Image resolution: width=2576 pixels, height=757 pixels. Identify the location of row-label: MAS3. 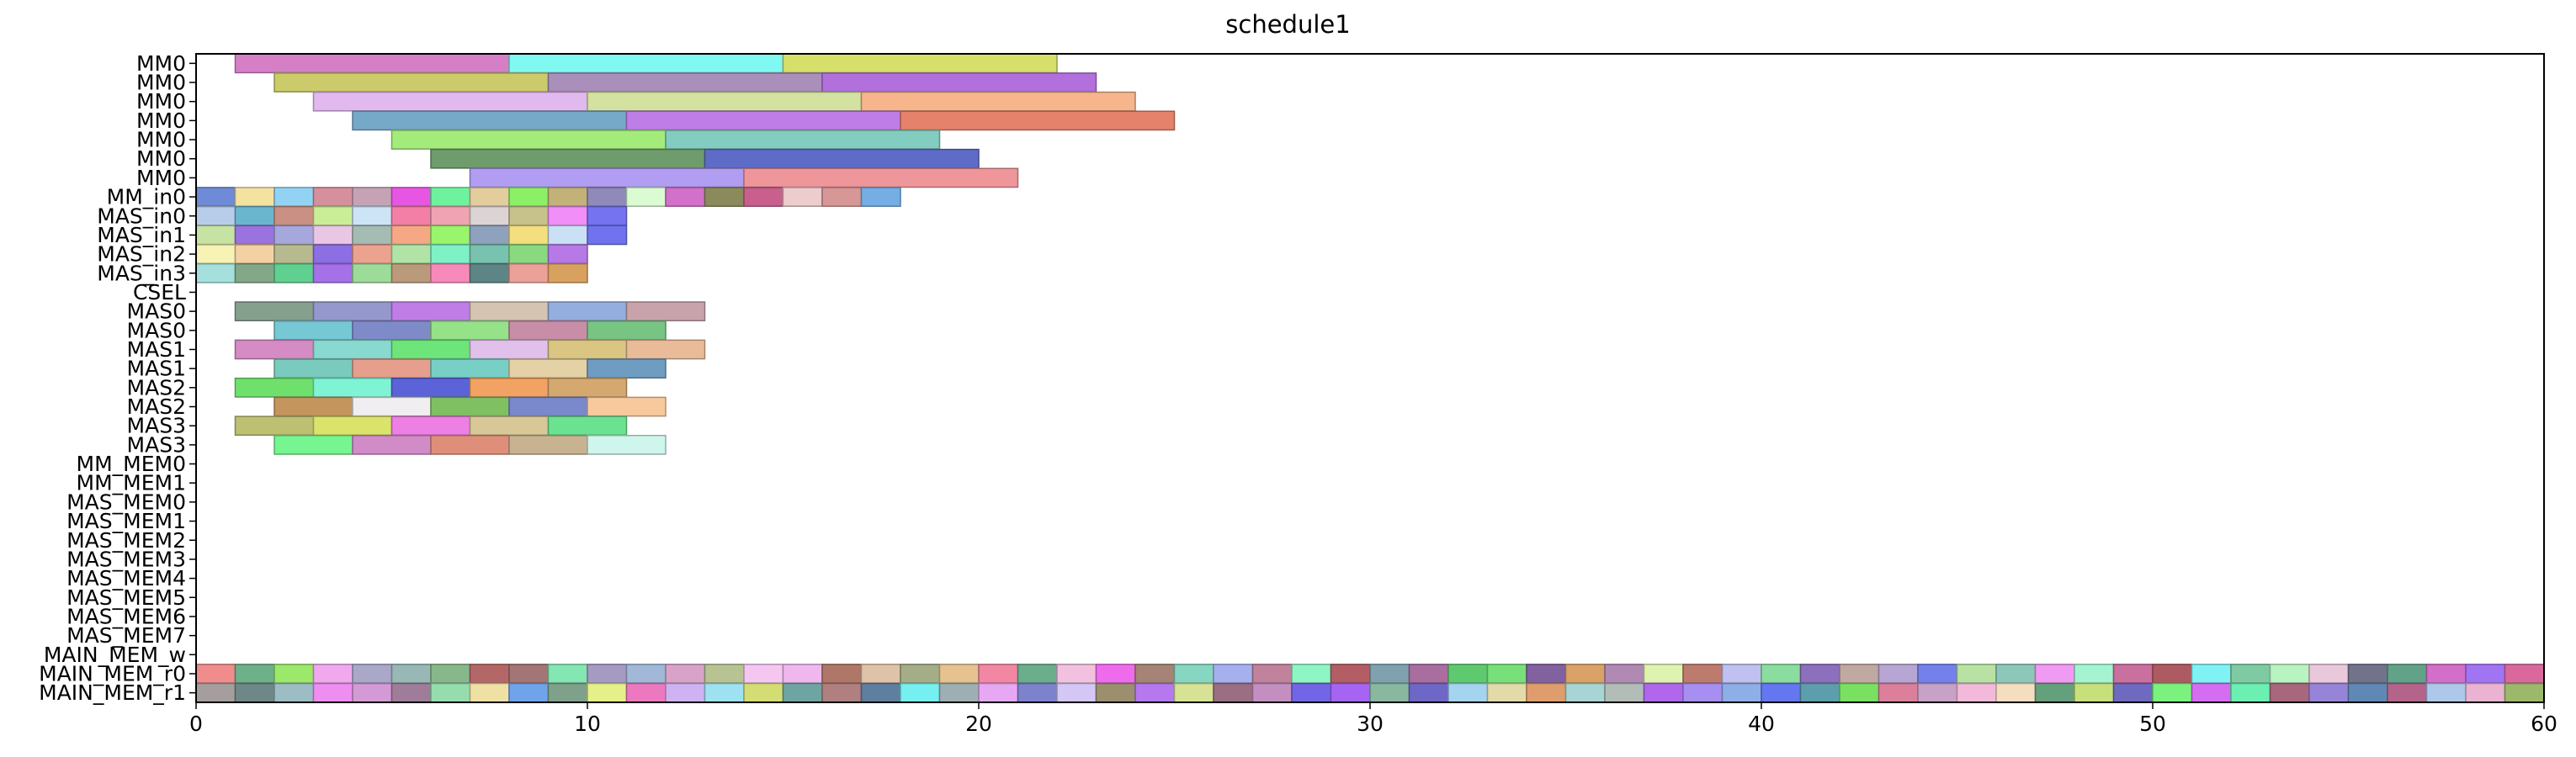
(157, 445).